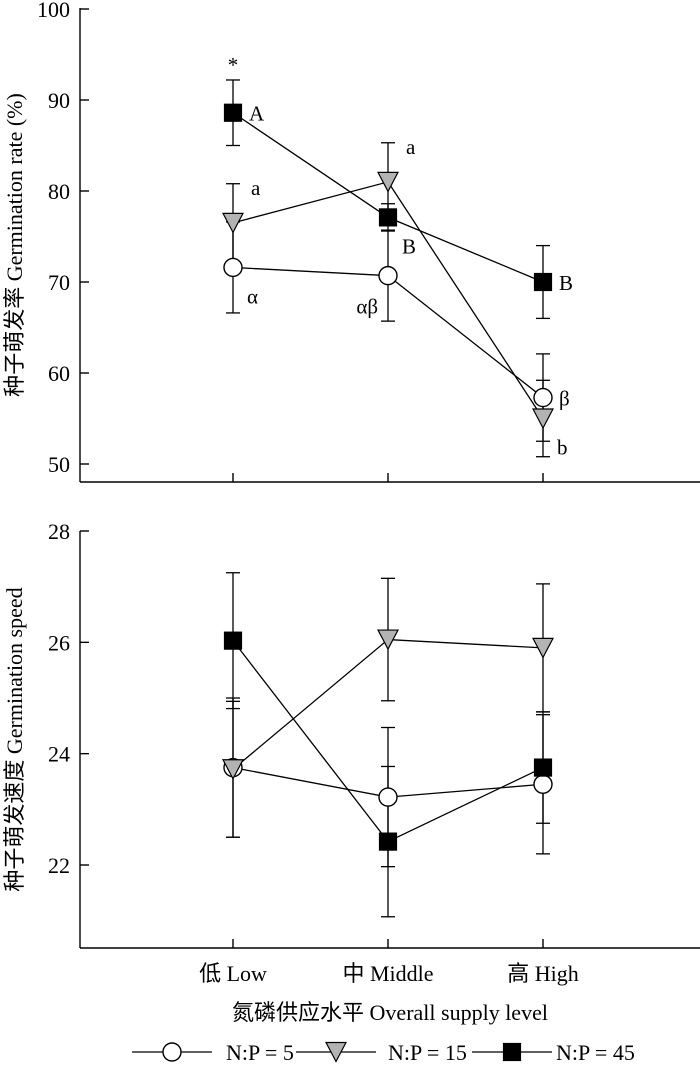 The image size is (700, 1072). I want to click on legend-label: N:P = 5, so click(260, 1052).